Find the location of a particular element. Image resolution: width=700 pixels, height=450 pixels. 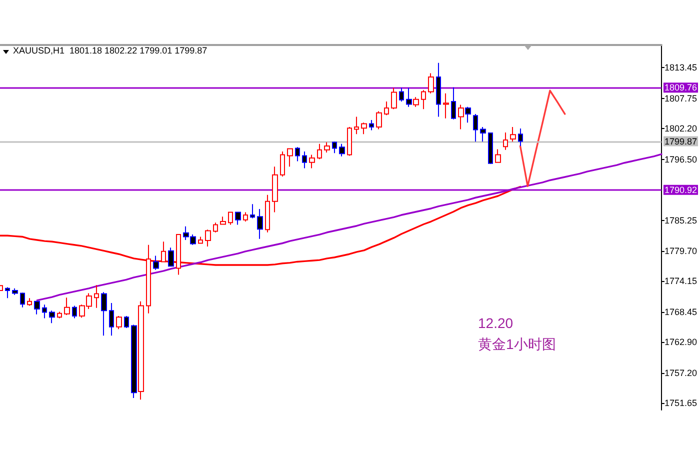

y-tick-label: 1762.90 is located at coordinates (681, 342).